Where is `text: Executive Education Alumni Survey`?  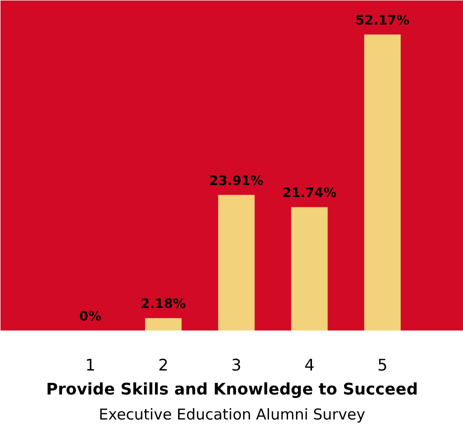 text: Executive Education Alumni Survey is located at coordinates (232, 415).